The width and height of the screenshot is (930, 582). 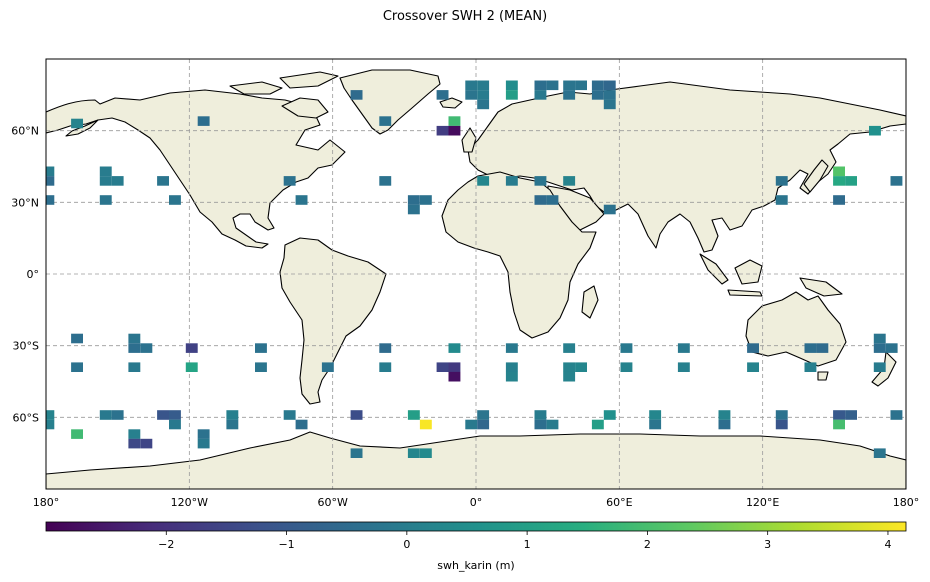 I want to click on lon-tick-label: 180°, so click(x=46, y=502).